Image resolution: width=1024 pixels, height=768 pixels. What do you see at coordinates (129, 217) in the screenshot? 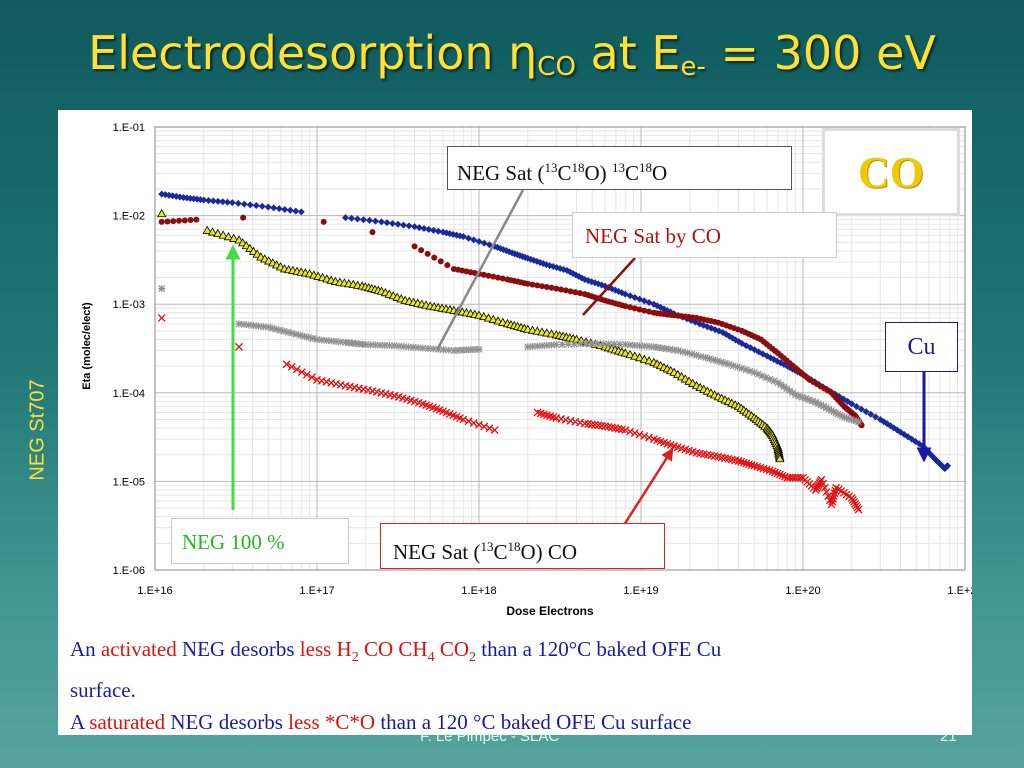
I see `y-tick-label: 1.E-02` at bounding box center [129, 217].